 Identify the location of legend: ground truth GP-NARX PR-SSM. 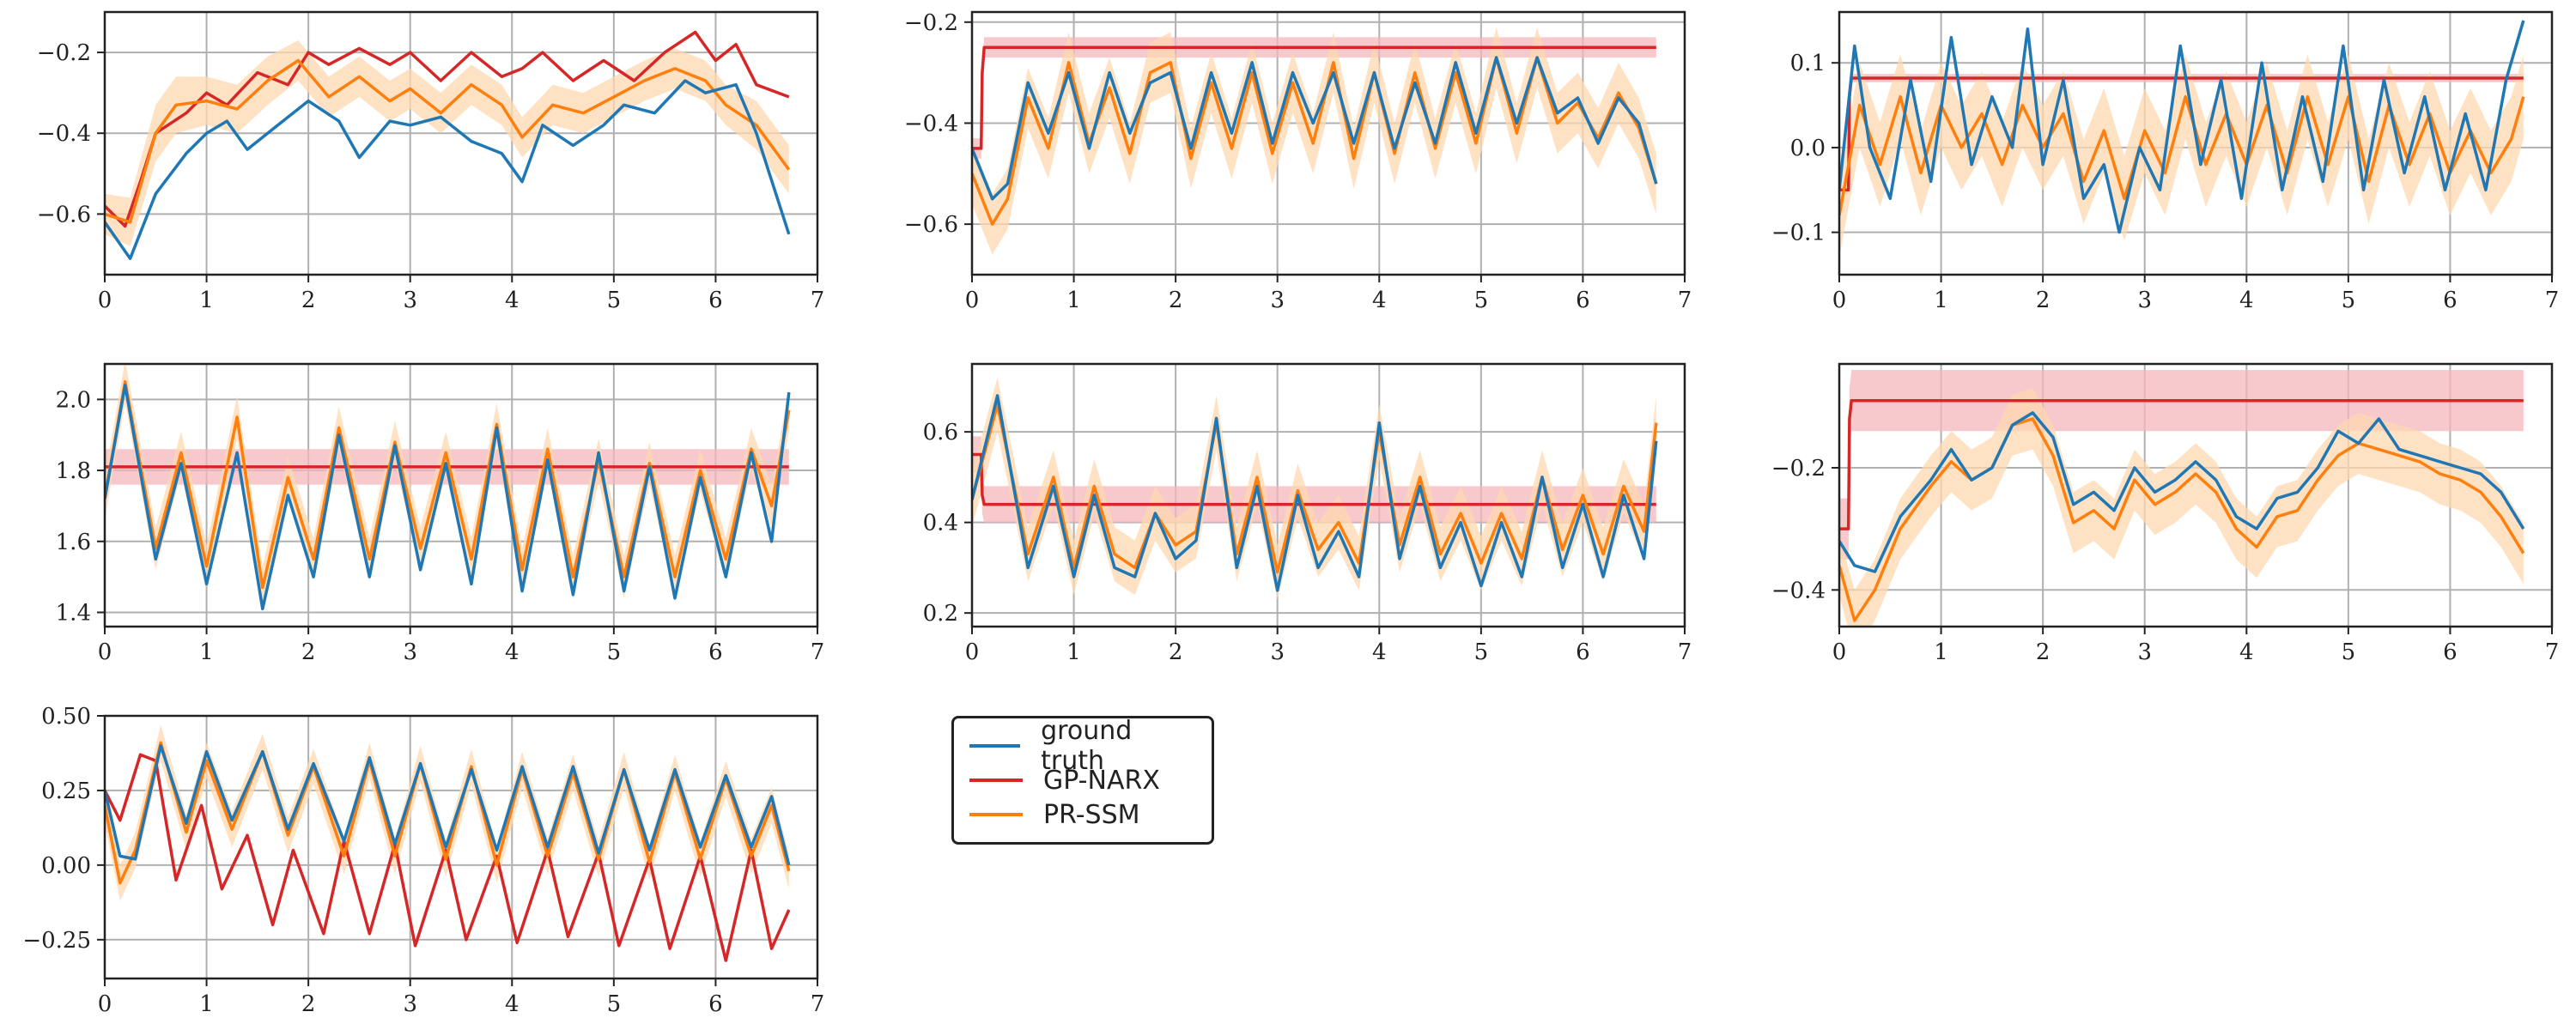
(1082, 780).